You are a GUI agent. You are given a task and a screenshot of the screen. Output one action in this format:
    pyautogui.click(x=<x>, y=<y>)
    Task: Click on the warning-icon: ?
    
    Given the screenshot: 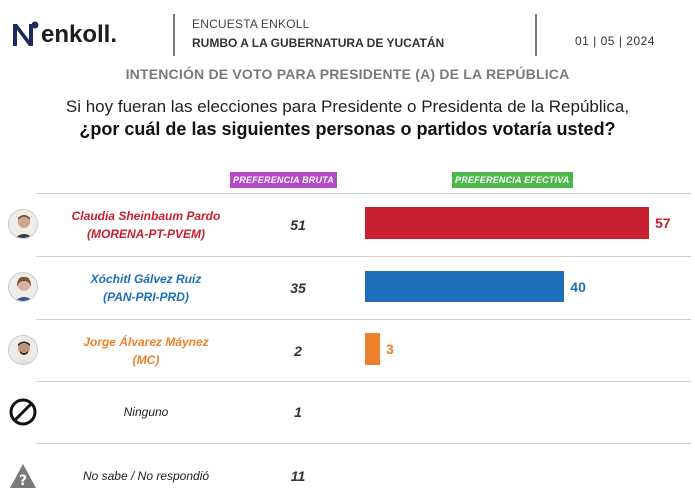 What is the action you would take?
    pyautogui.click(x=23, y=476)
    